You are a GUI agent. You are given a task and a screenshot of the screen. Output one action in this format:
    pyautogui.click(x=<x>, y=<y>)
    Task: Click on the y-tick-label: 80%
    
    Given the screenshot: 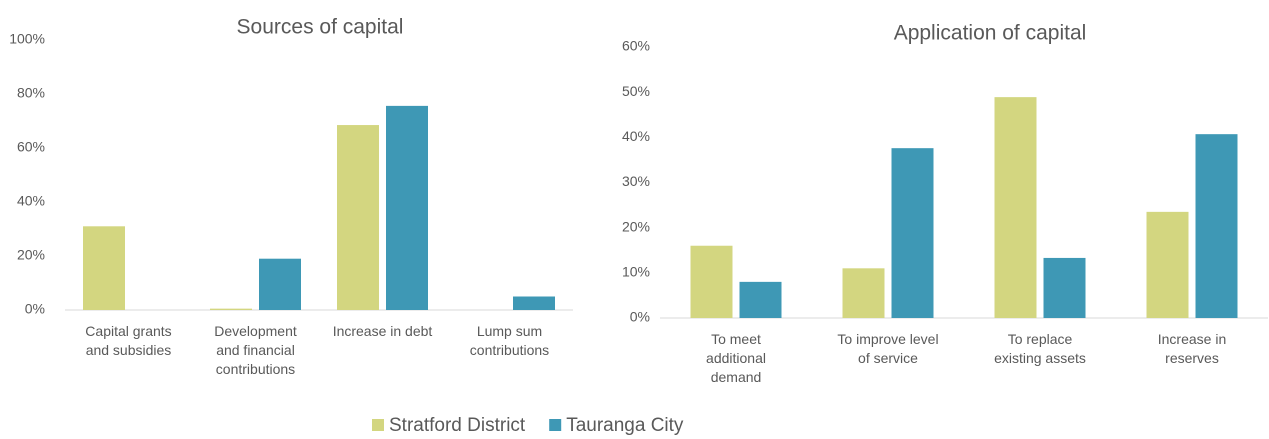 What is the action you would take?
    pyautogui.click(x=31, y=93)
    